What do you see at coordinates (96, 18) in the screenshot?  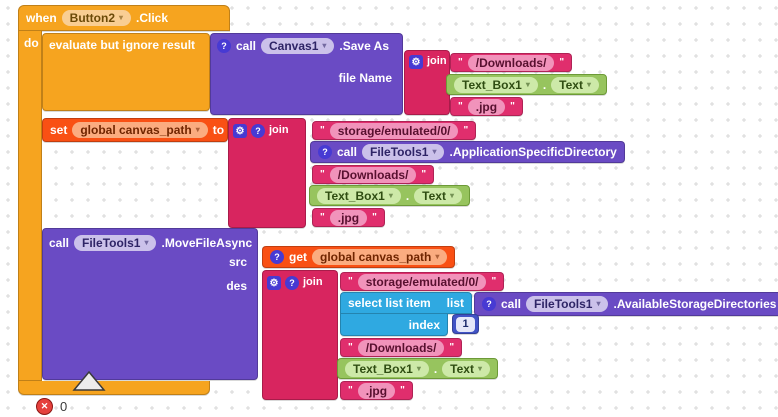 I see `component-dropdown-button2: Button2 ▾` at bounding box center [96, 18].